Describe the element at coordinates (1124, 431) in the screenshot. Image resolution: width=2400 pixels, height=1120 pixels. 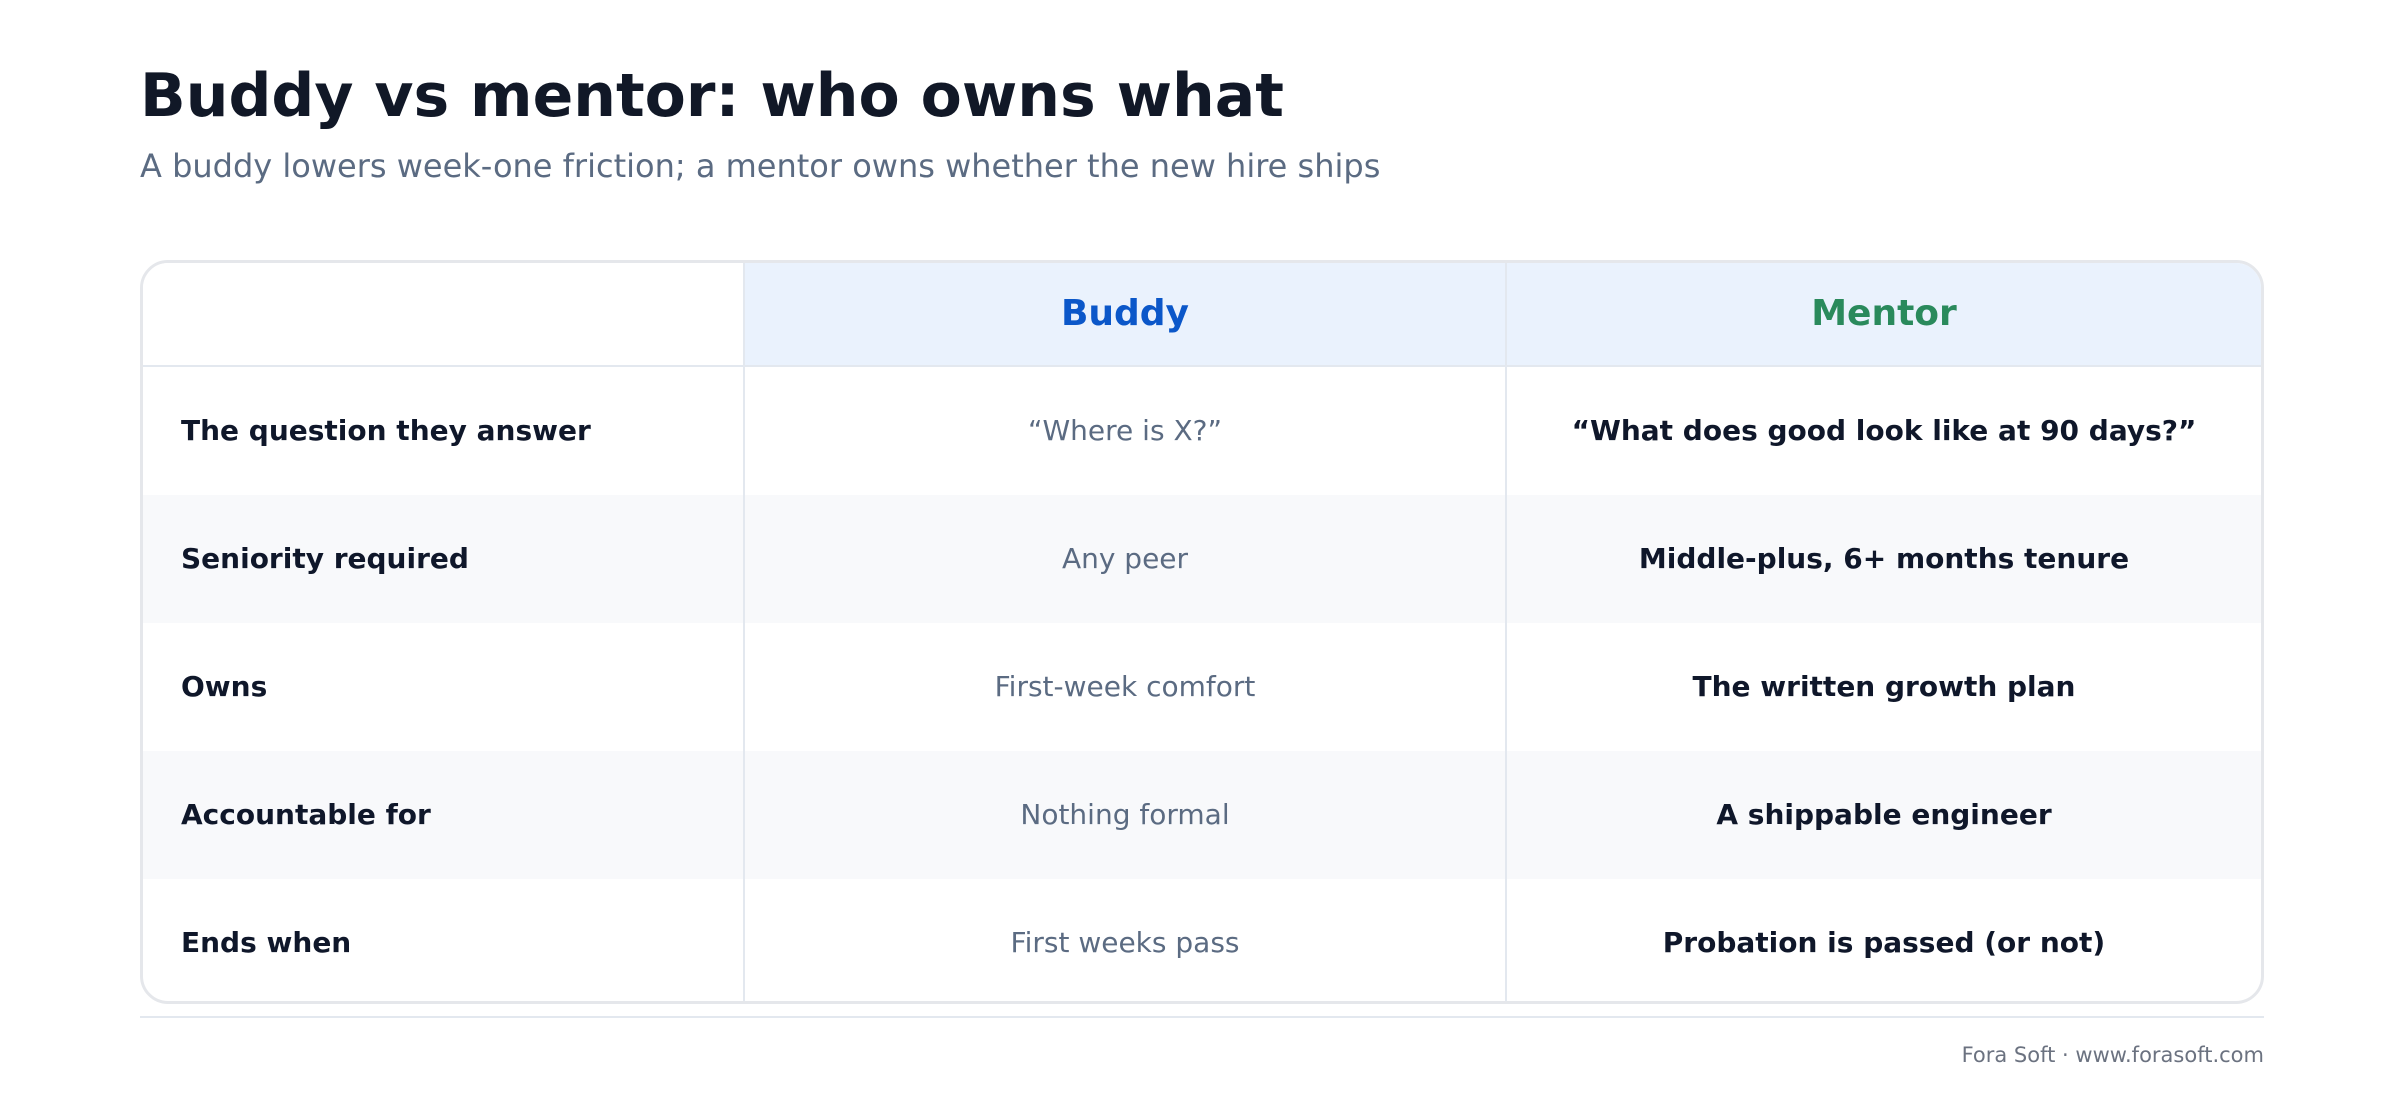
I see `buddy-cell-question: “Where is X?”` at that location.